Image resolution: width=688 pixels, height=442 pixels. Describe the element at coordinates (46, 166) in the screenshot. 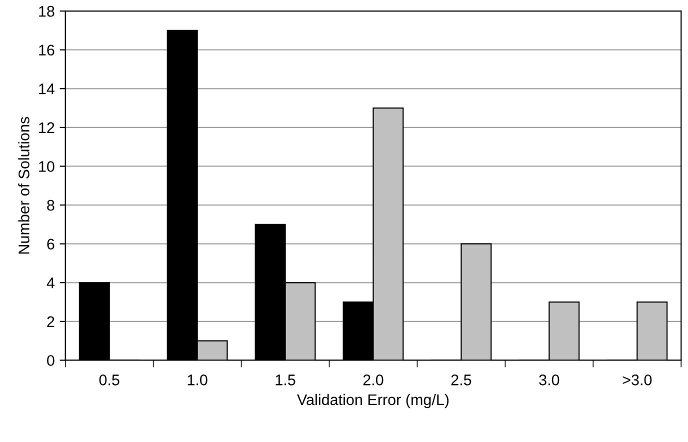

I see `y-tick-label: 10` at that location.